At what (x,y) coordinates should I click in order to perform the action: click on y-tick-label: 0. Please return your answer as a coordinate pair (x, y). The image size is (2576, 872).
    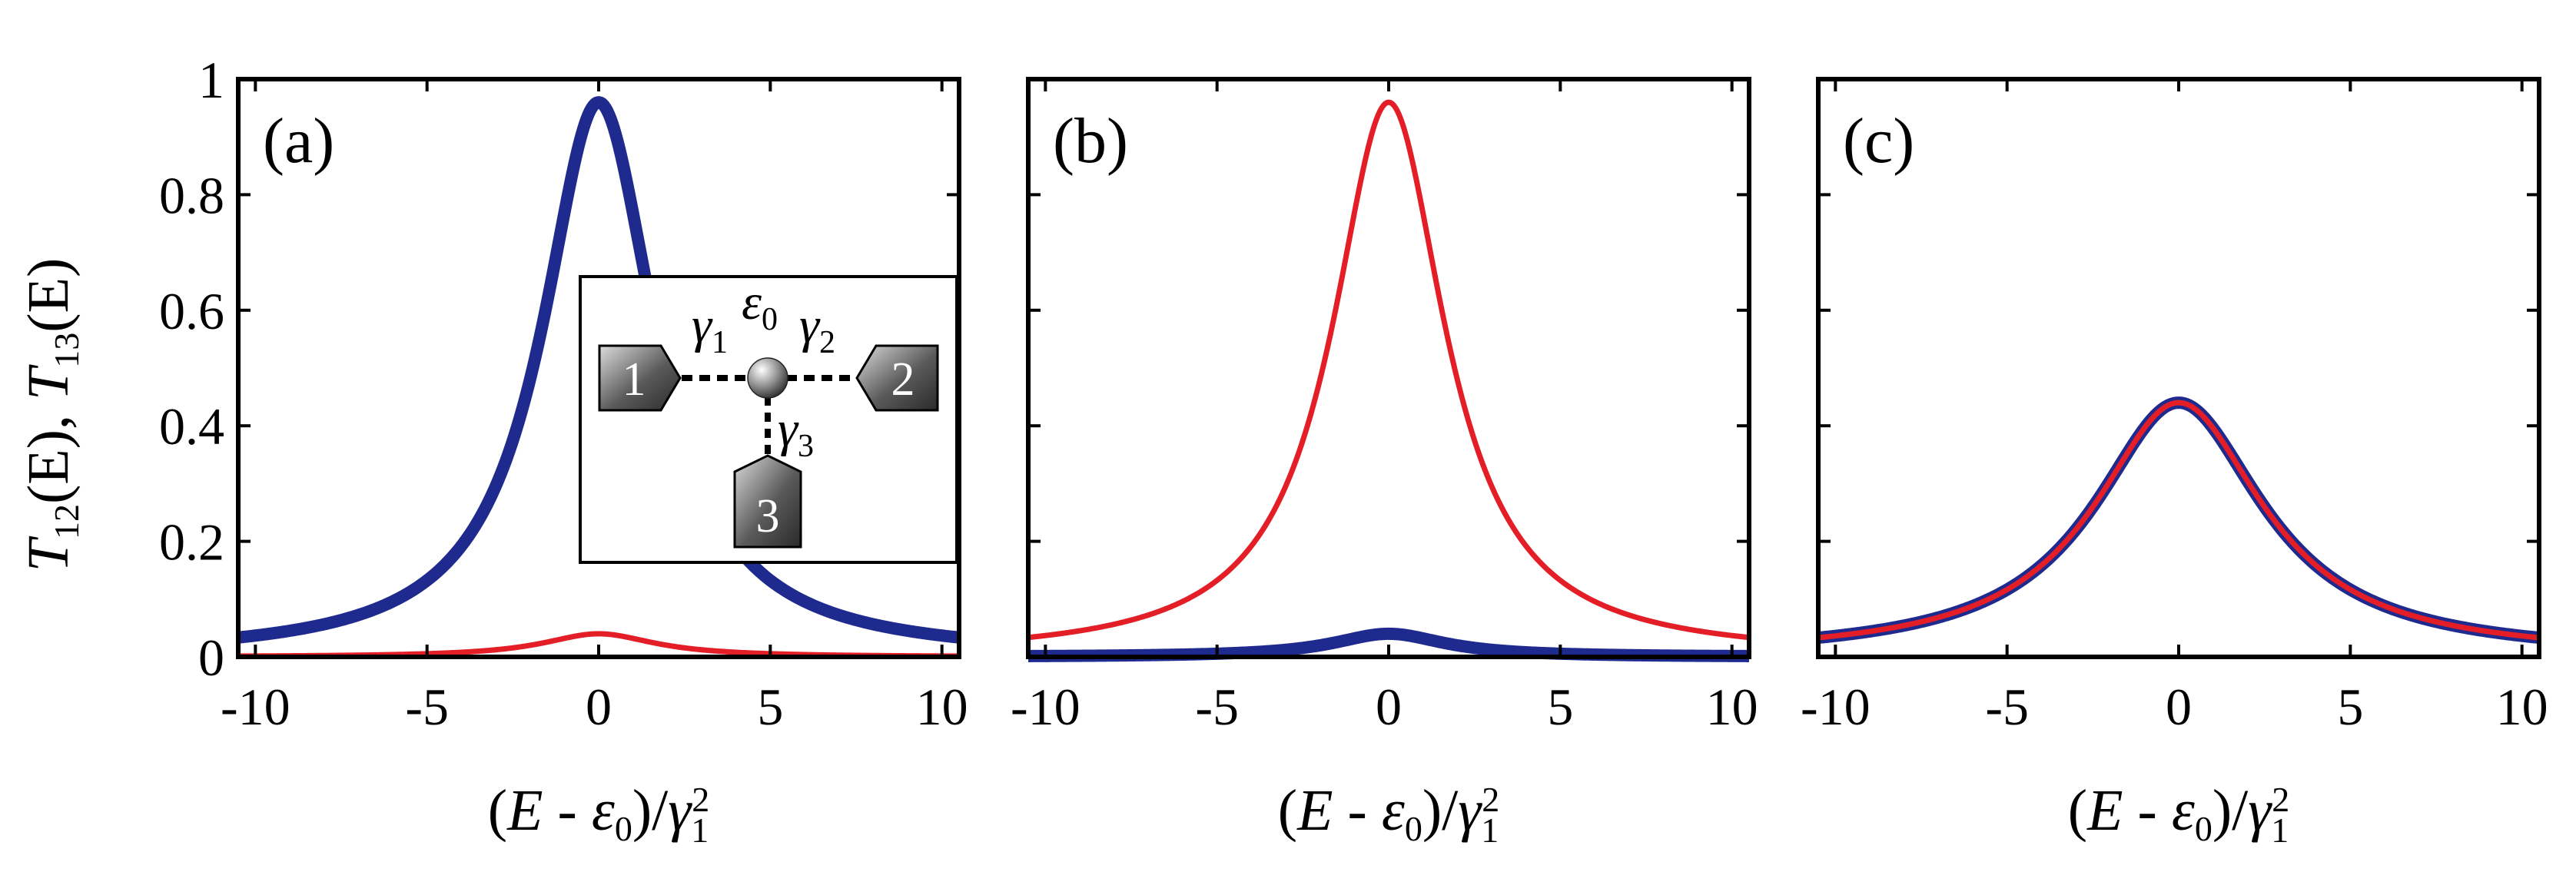
    Looking at the image, I should click on (211, 657).